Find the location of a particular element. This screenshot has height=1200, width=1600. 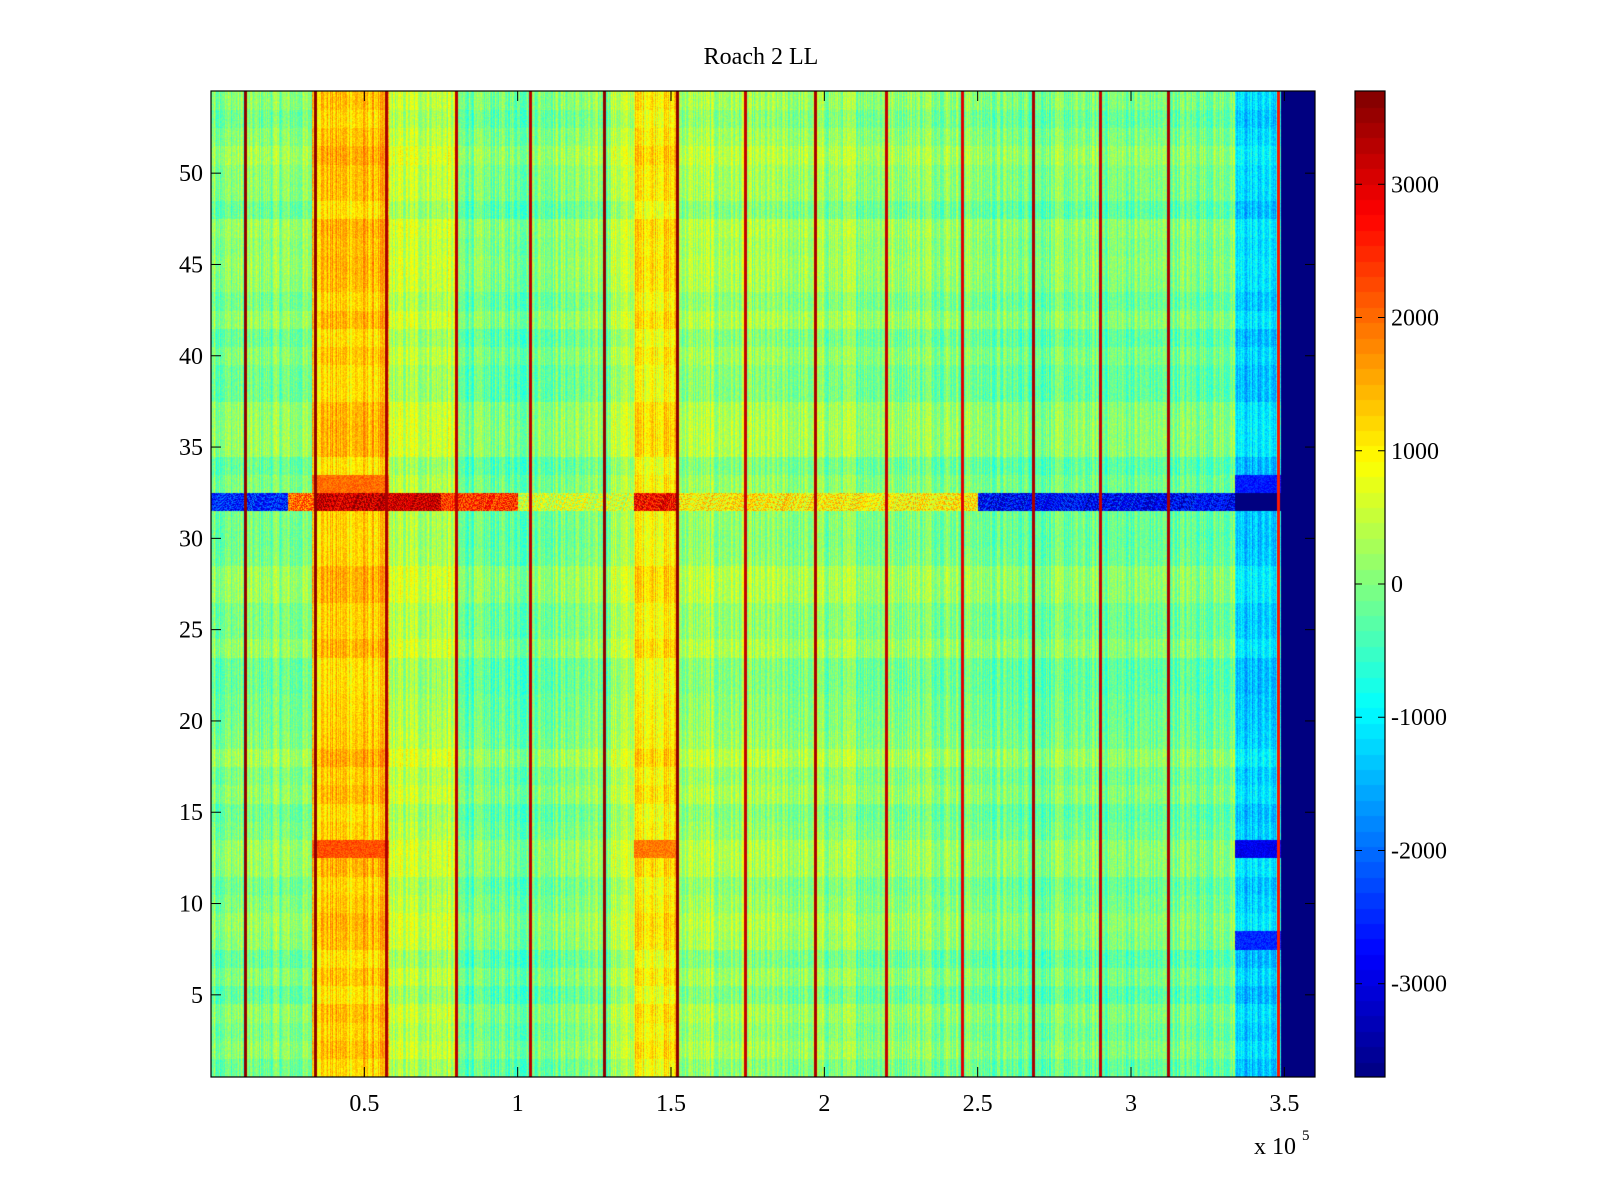

colorbar-tick-label: 3000 is located at coordinates (1415, 185).